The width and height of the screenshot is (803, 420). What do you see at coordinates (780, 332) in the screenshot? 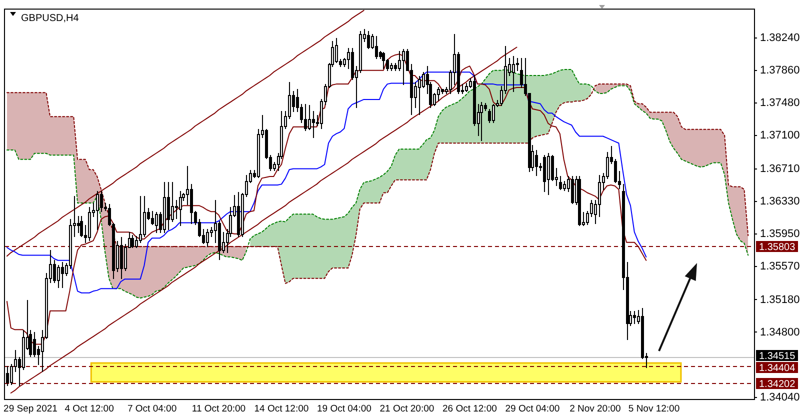
I see `y-tick-label: 1.34800` at bounding box center [780, 332].